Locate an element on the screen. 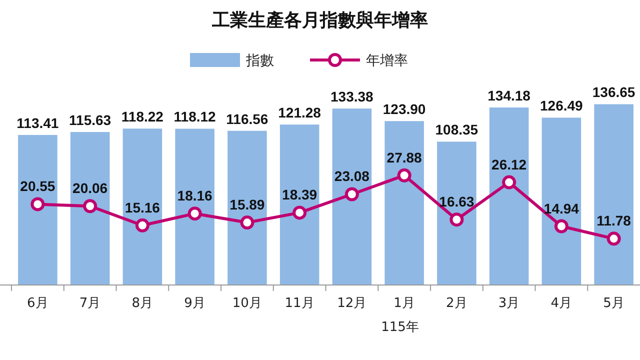  x-tick-label: 2月 is located at coordinates (457, 303).